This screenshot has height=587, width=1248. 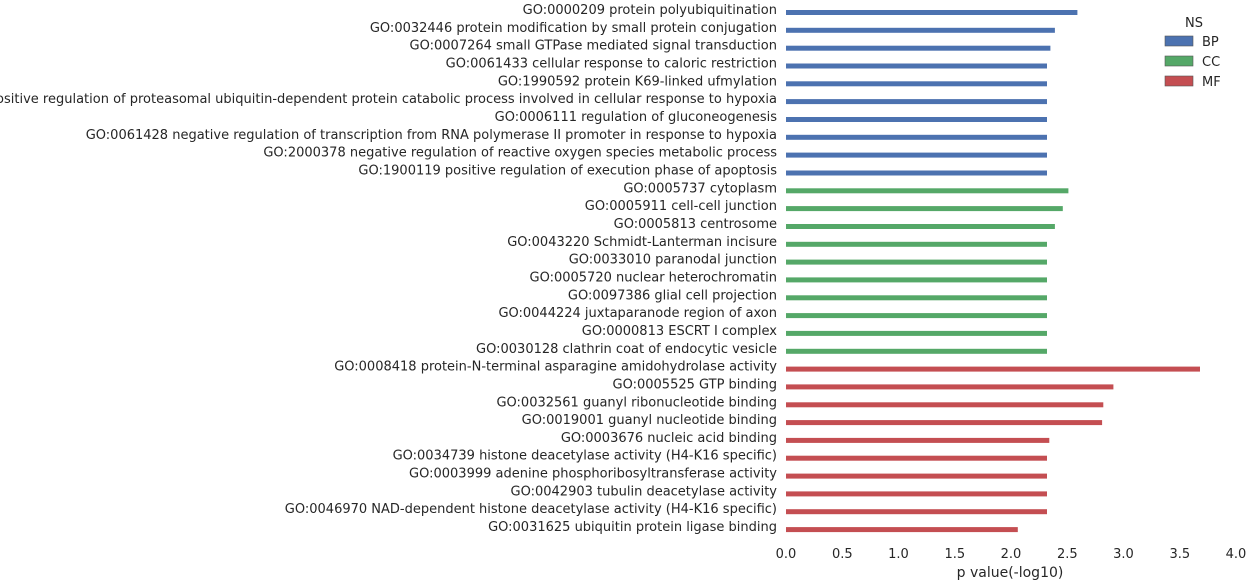 I want to click on category-label-14: GO:0043220 Schmidt-Lanterman incisure, so click(x=642, y=242).